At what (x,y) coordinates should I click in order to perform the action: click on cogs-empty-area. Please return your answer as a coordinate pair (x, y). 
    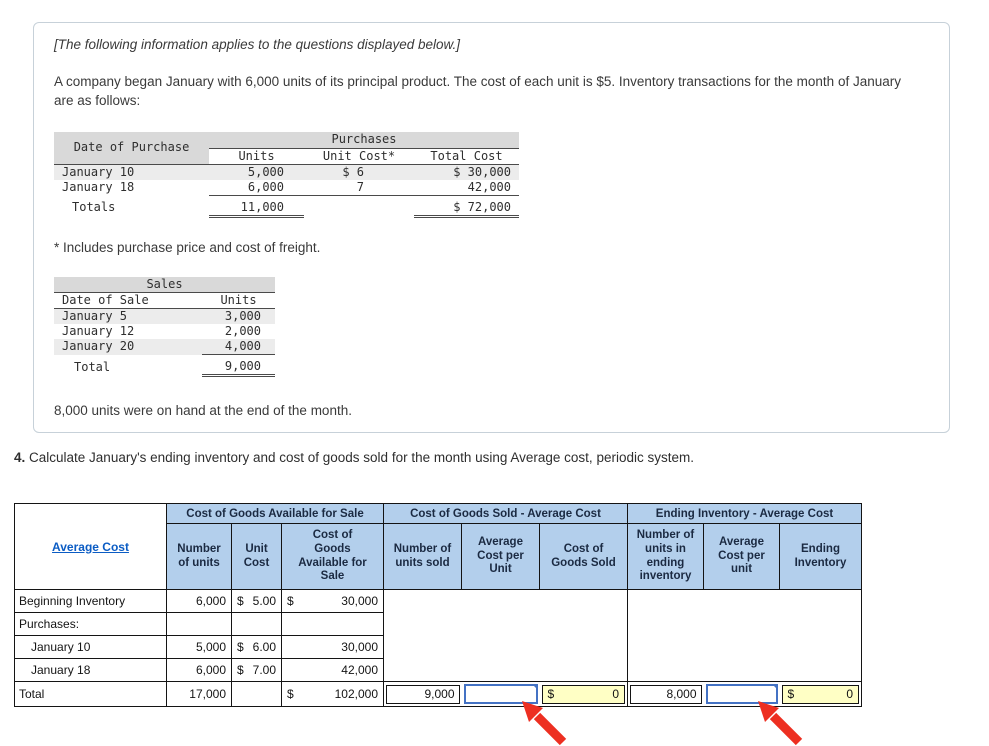
    Looking at the image, I should click on (505, 635).